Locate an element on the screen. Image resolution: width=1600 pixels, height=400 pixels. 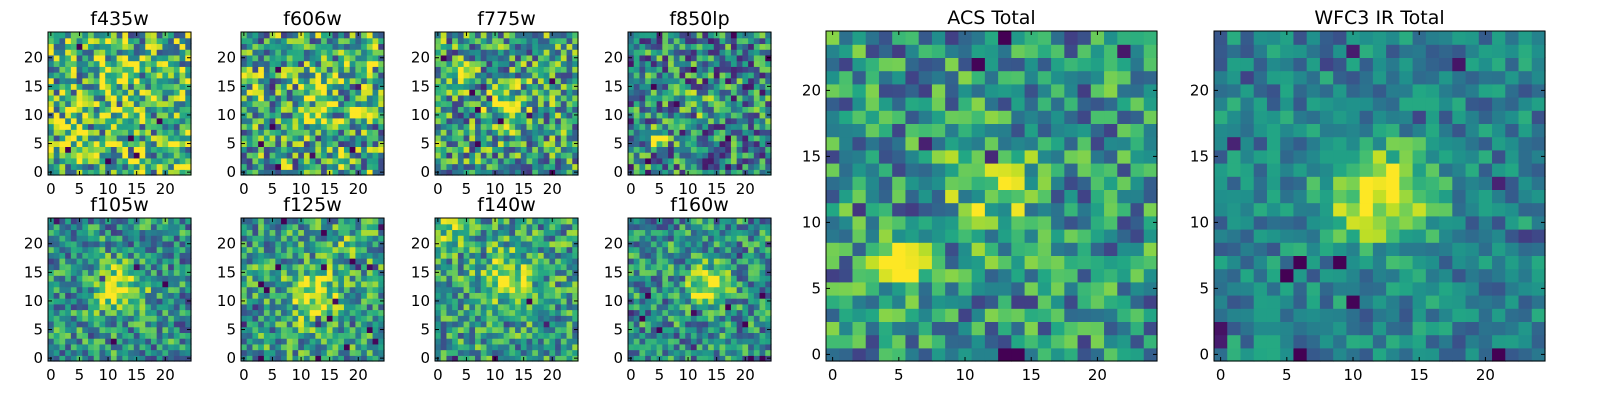
y-tick-label: 0 is located at coordinates (38, 358).